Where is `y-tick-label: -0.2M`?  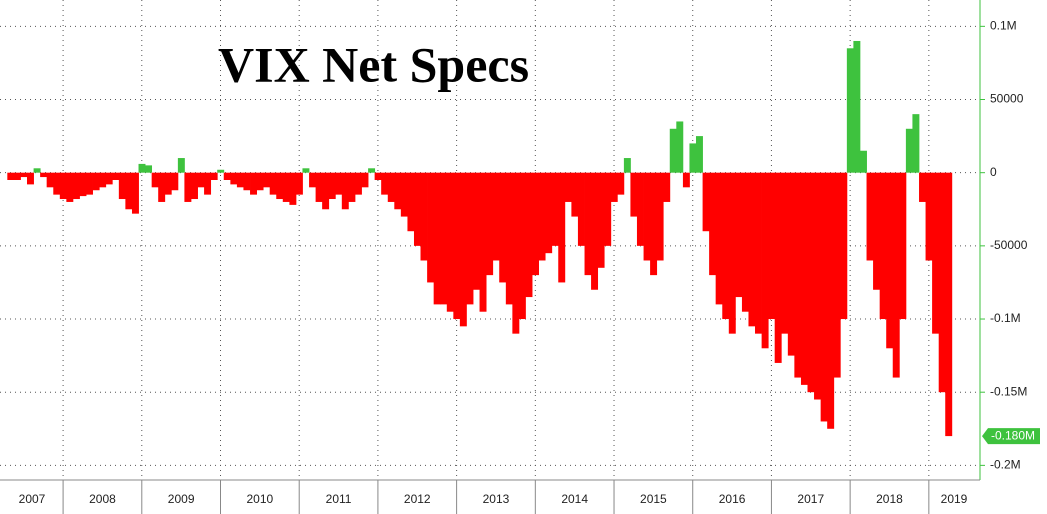 y-tick-label: -0.2M is located at coordinates (1005, 465).